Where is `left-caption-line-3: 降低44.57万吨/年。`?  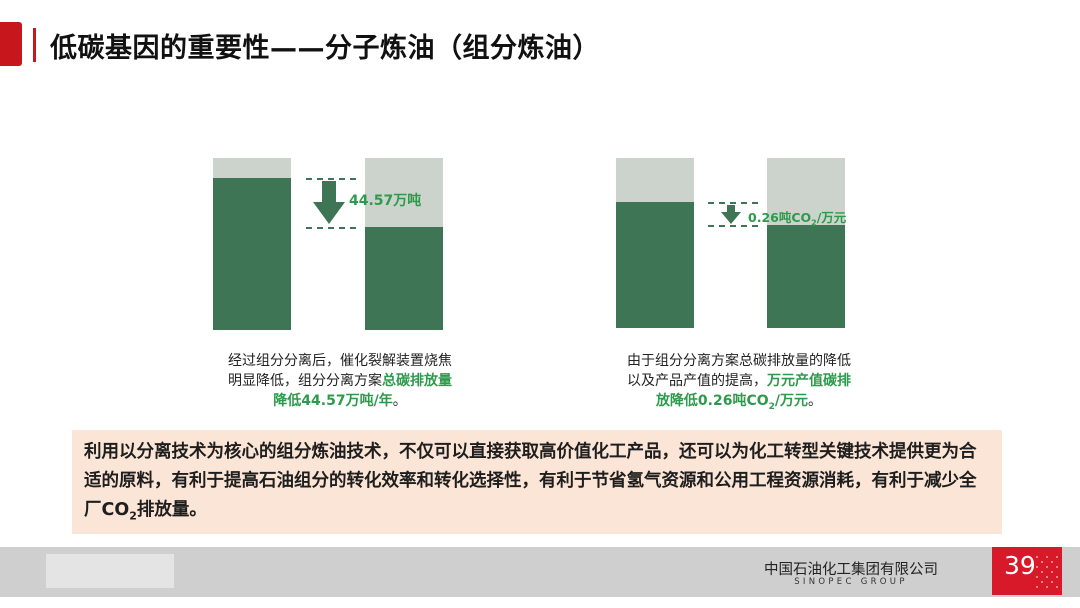
left-caption-line-3: 降低44.57万吨/年。 is located at coordinates (340, 401).